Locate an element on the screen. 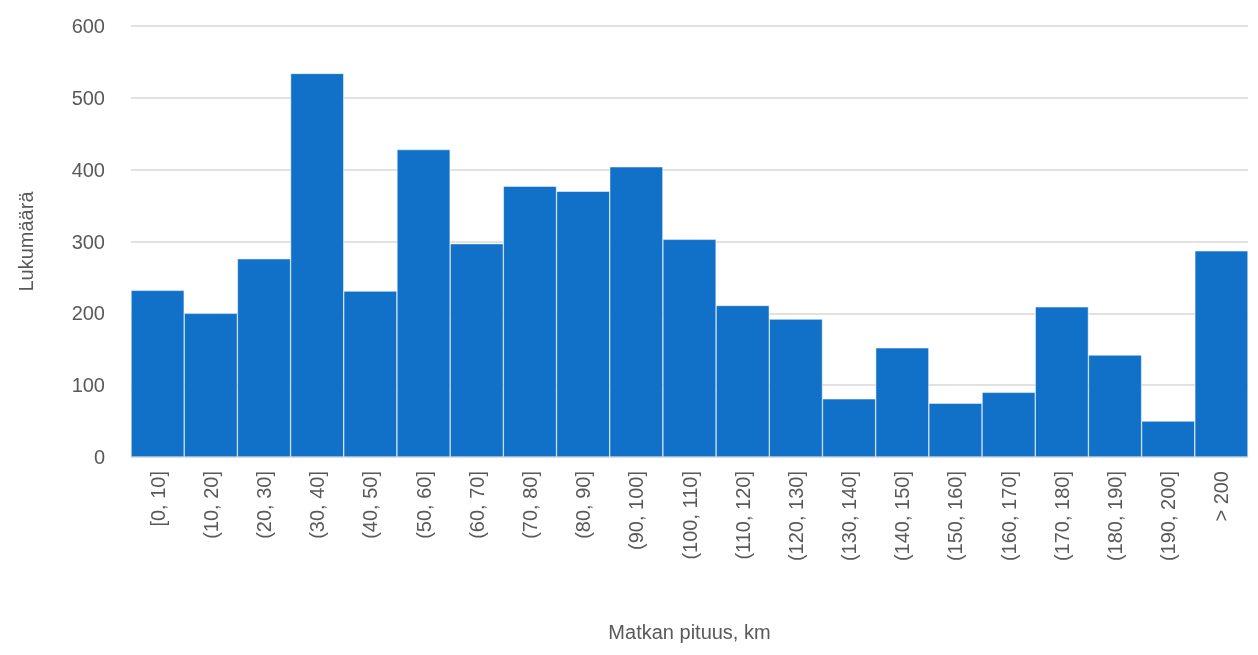 This screenshot has width=1258, height=655. y-tick-label: 400 is located at coordinates (88, 169).